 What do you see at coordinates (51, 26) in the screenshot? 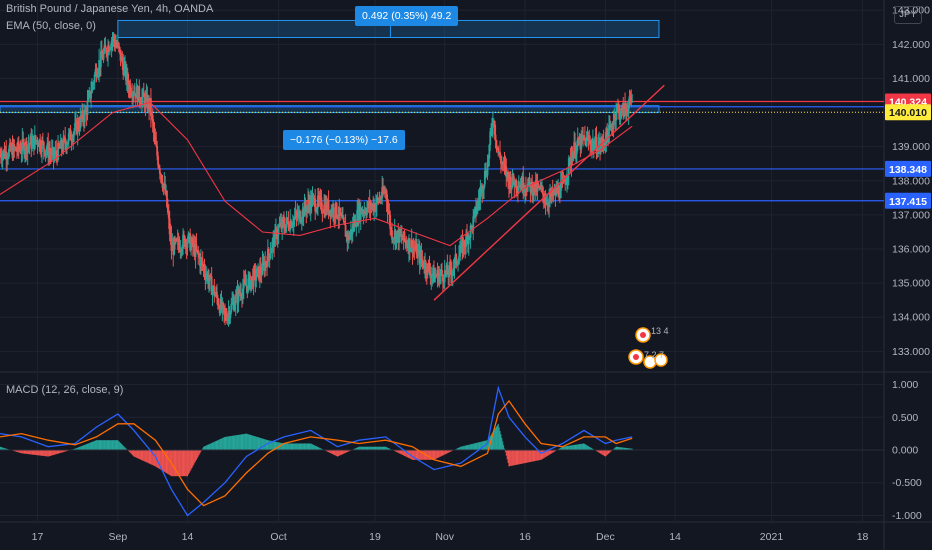
I see `ema-legend: EMA (50, close, 0)` at bounding box center [51, 26].